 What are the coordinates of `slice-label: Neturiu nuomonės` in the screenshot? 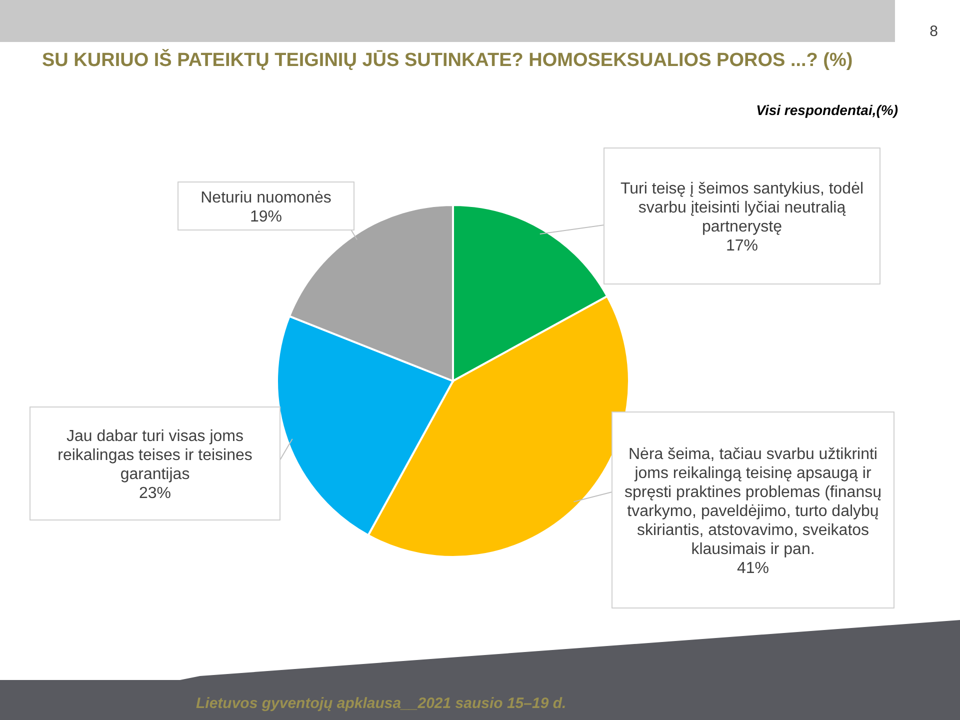 It's located at (266, 198).